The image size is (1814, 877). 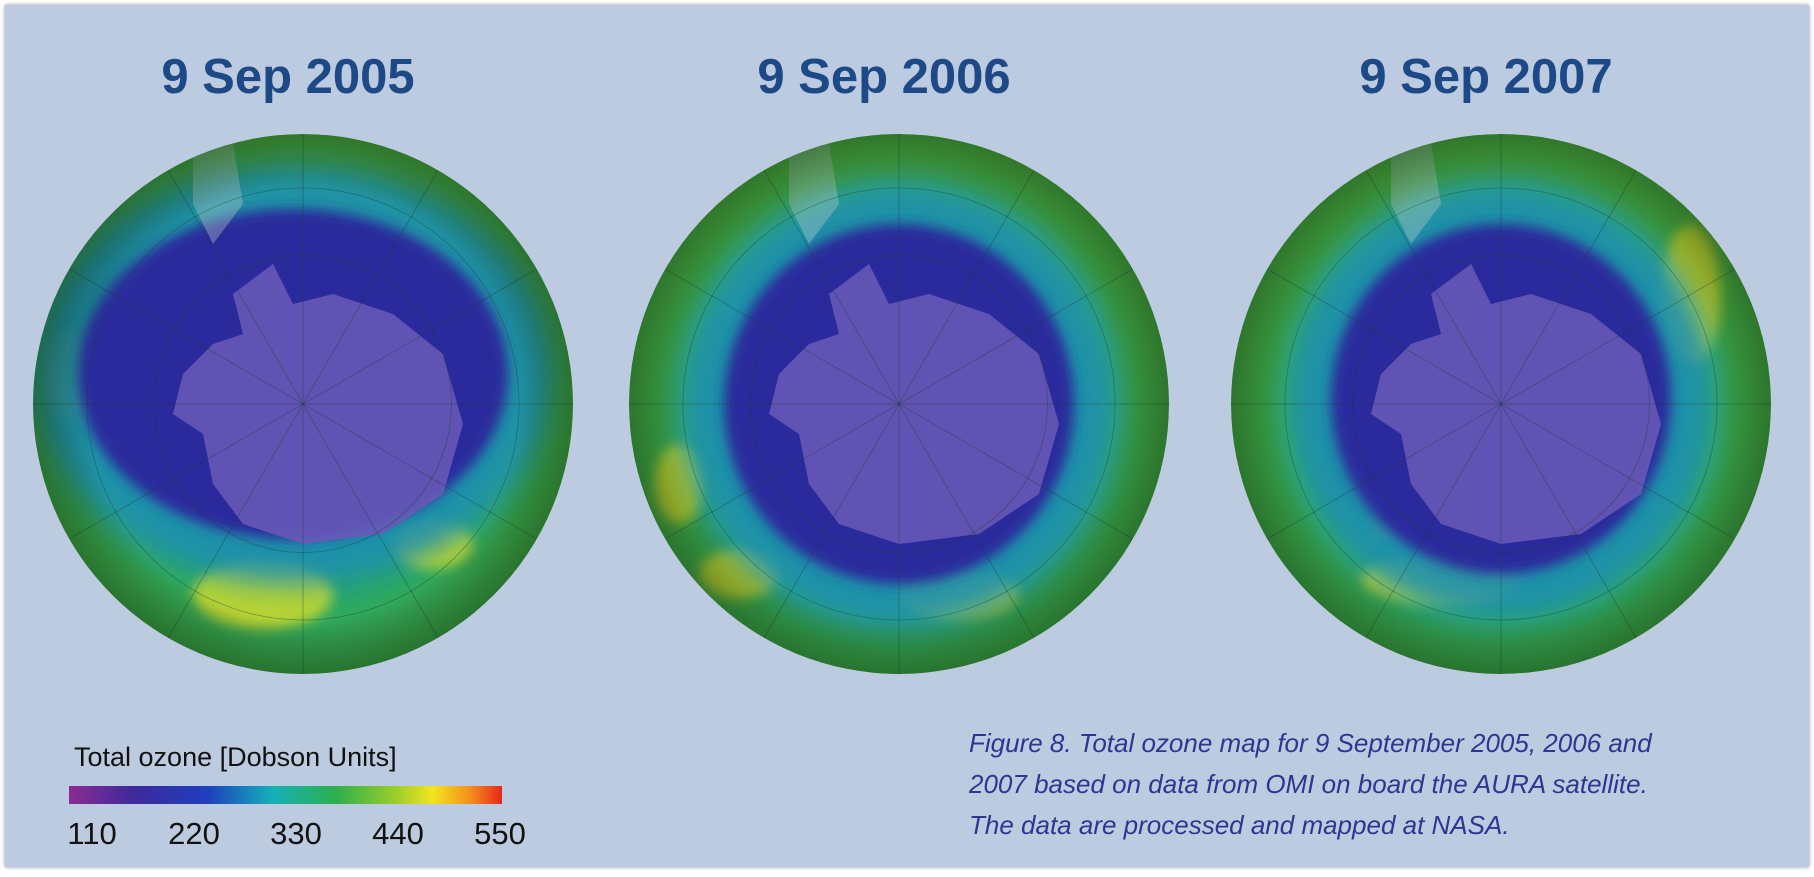 What do you see at coordinates (194, 833) in the screenshot?
I see `legend-tick-label: 220` at bounding box center [194, 833].